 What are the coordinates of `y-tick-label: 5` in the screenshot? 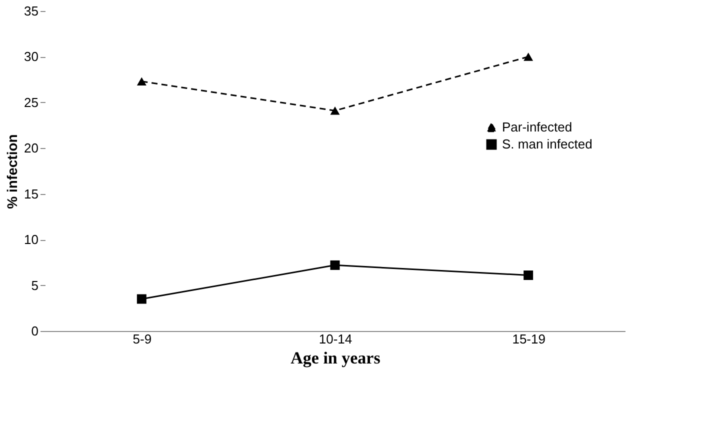 It's located at (34, 285).